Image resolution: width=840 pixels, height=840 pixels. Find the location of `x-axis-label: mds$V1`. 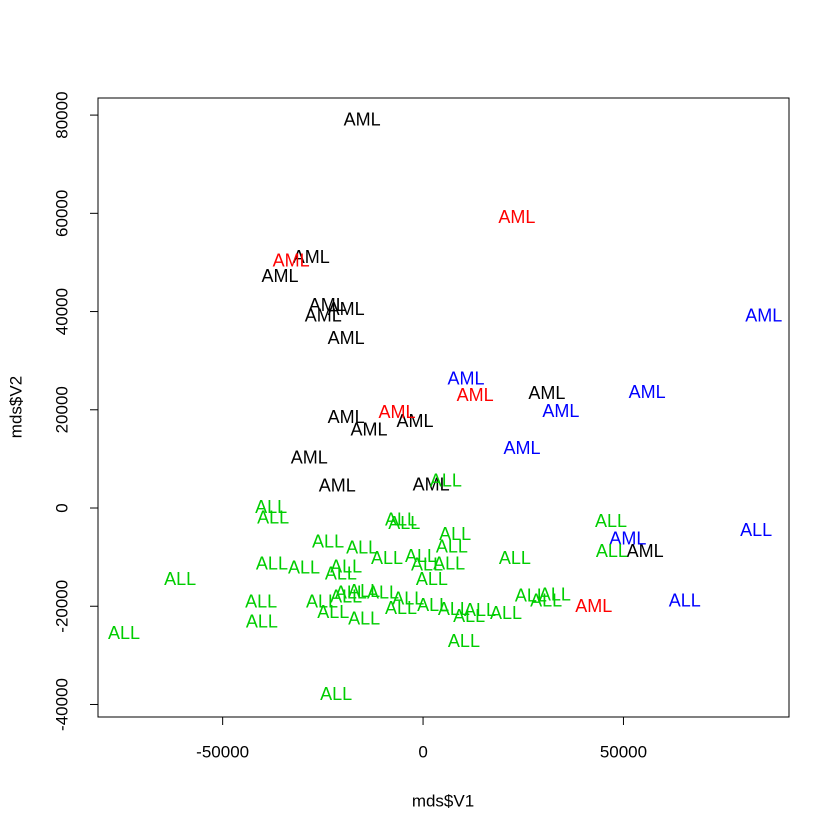

x-axis-label: mds$V1 is located at coordinates (443, 800).